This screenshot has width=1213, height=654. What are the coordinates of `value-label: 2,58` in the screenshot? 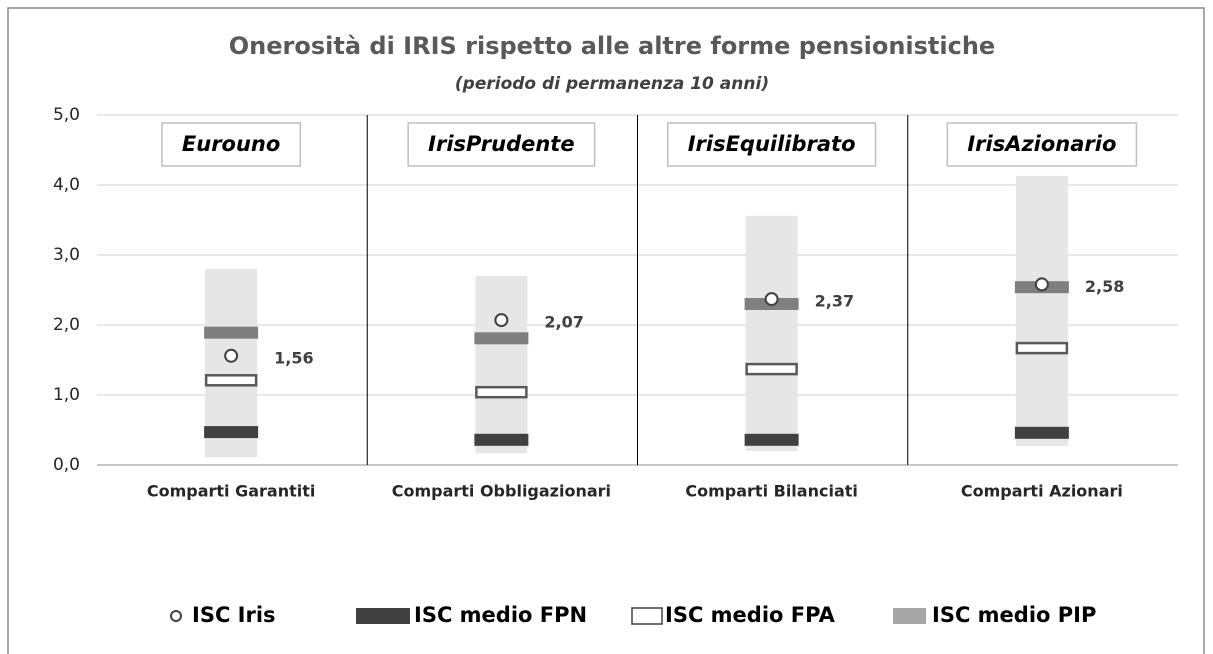 It's located at (1104, 286).